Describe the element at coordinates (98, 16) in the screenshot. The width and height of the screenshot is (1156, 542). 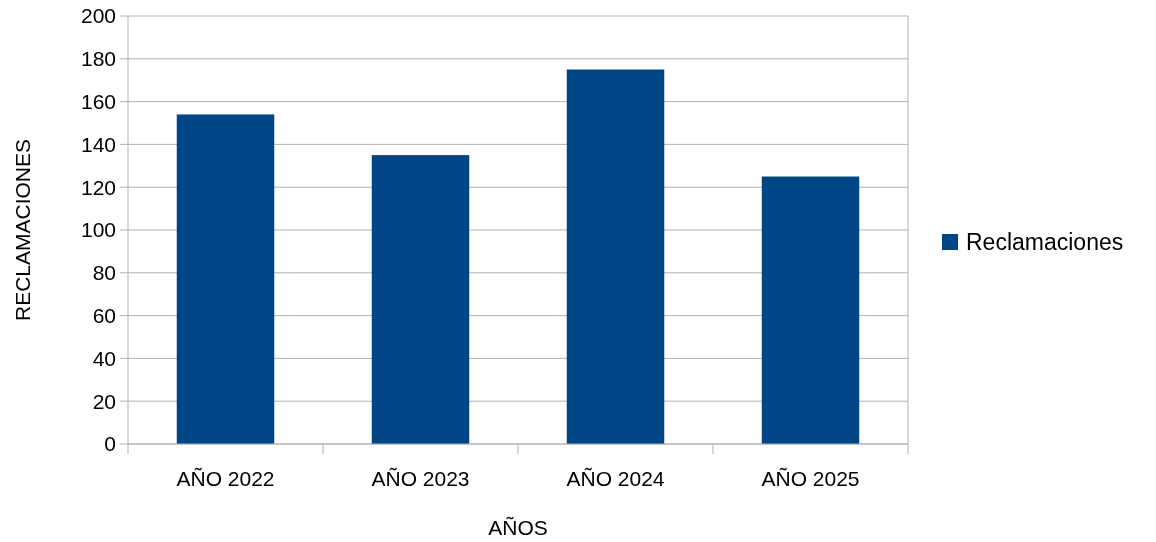
I see `y-tick-label: 200` at that location.